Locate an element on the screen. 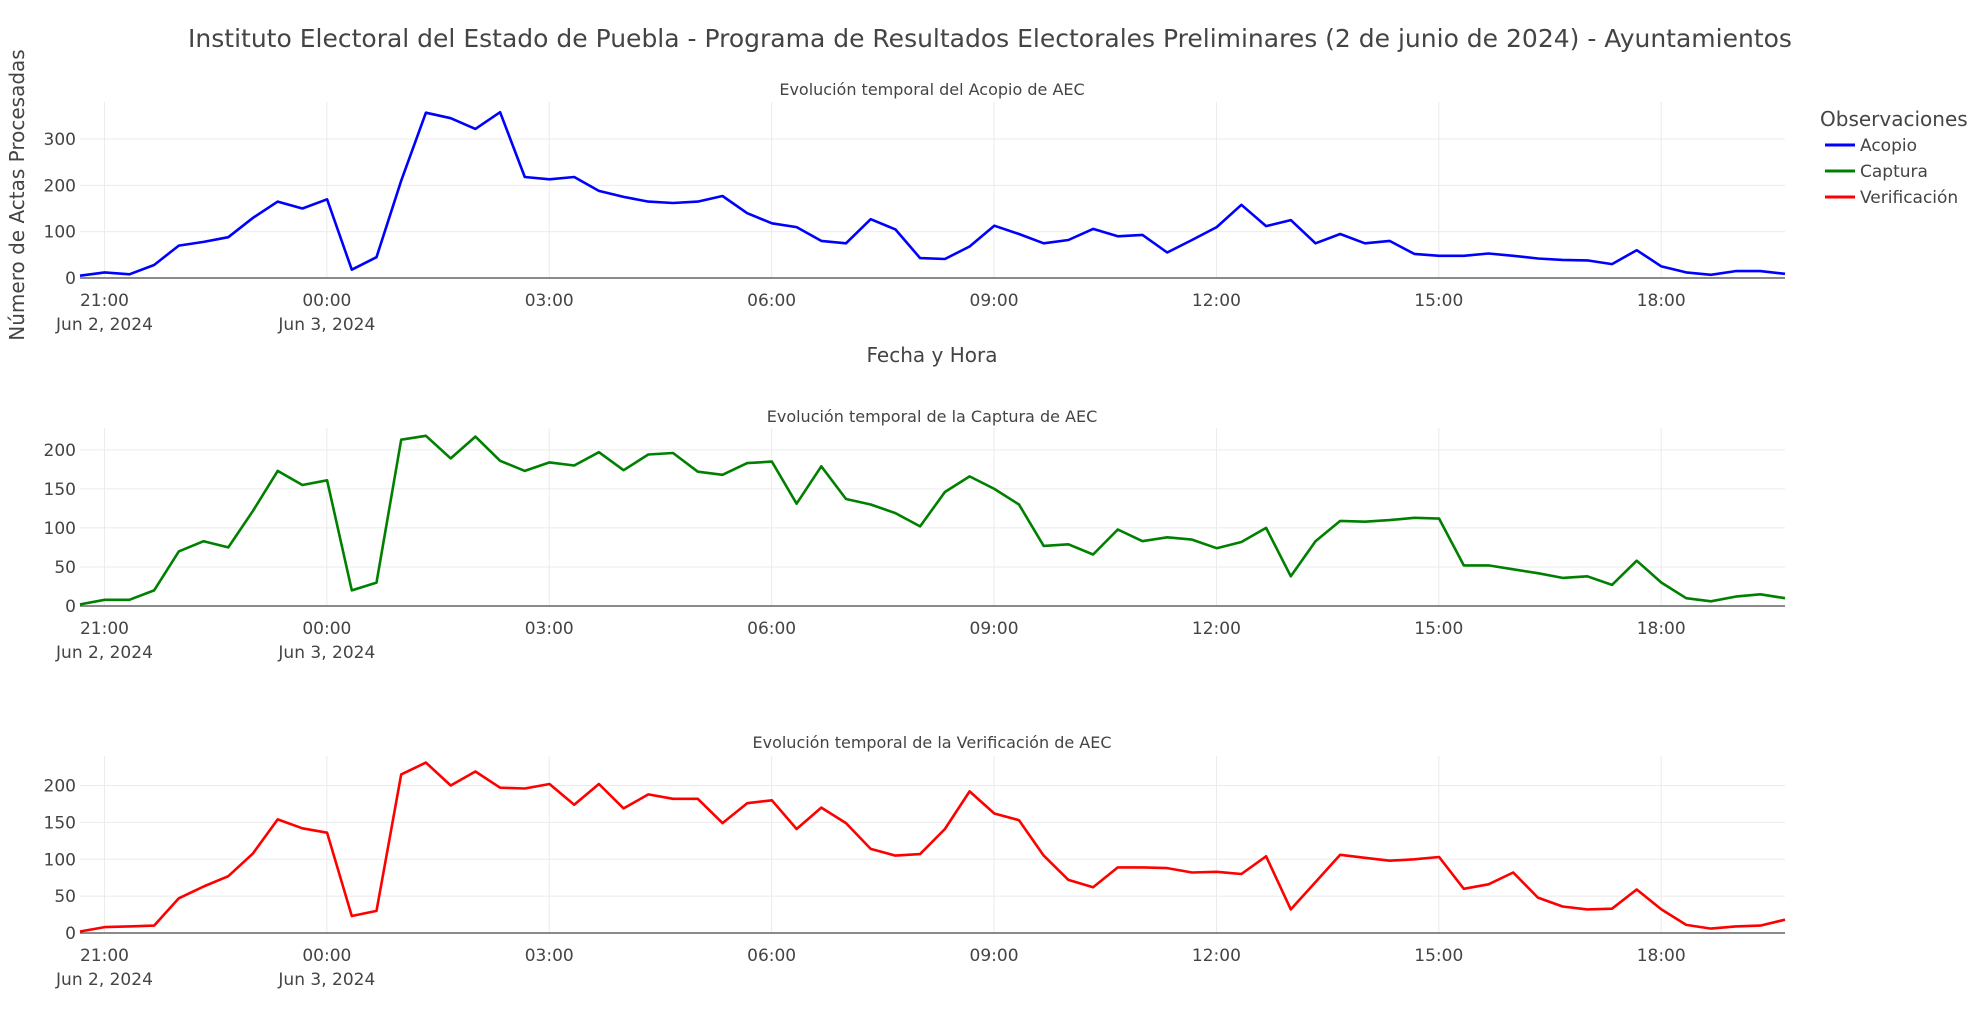  legend-title: Observaciones is located at coordinates (1894, 119).